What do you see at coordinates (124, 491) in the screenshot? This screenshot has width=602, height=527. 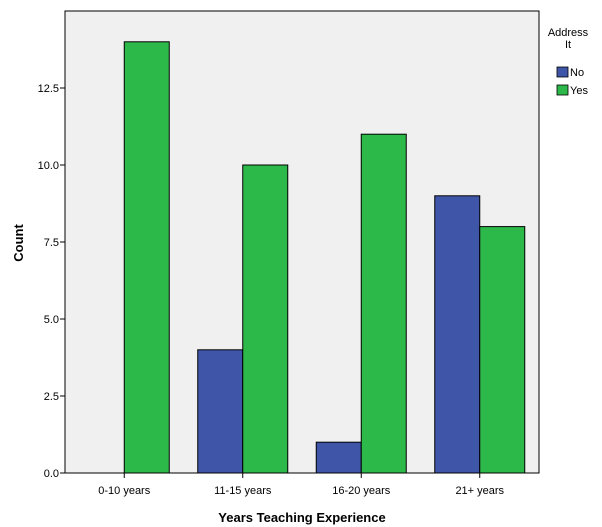 I see `x-tick-label: 0-10 years` at bounding box center [124, 491].